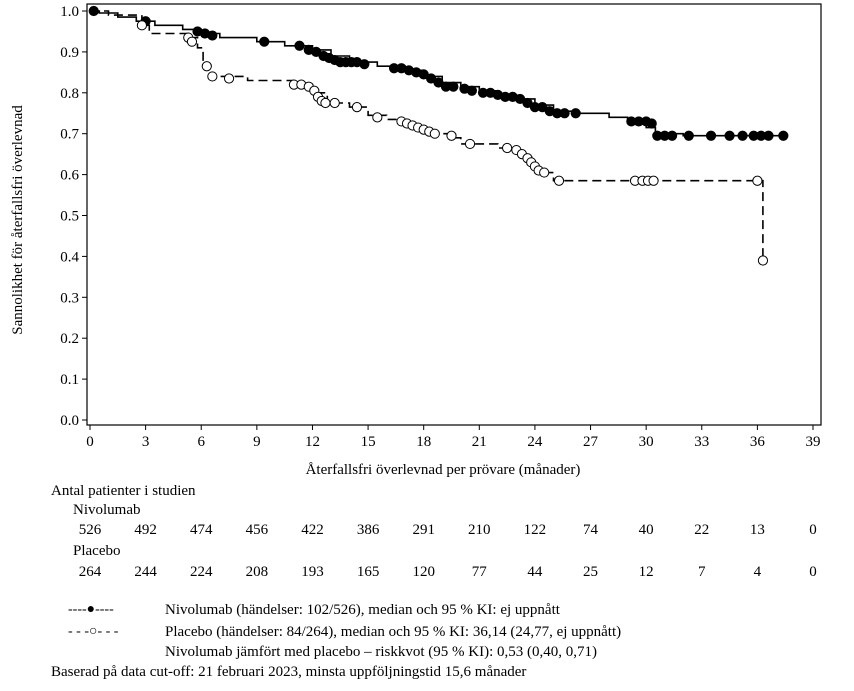 This screenshot has height=691, width=854. What do you see at coordinates (479, 572) in the screenshot?
I see `risk-count: 77` at bounding box center [479, 572].